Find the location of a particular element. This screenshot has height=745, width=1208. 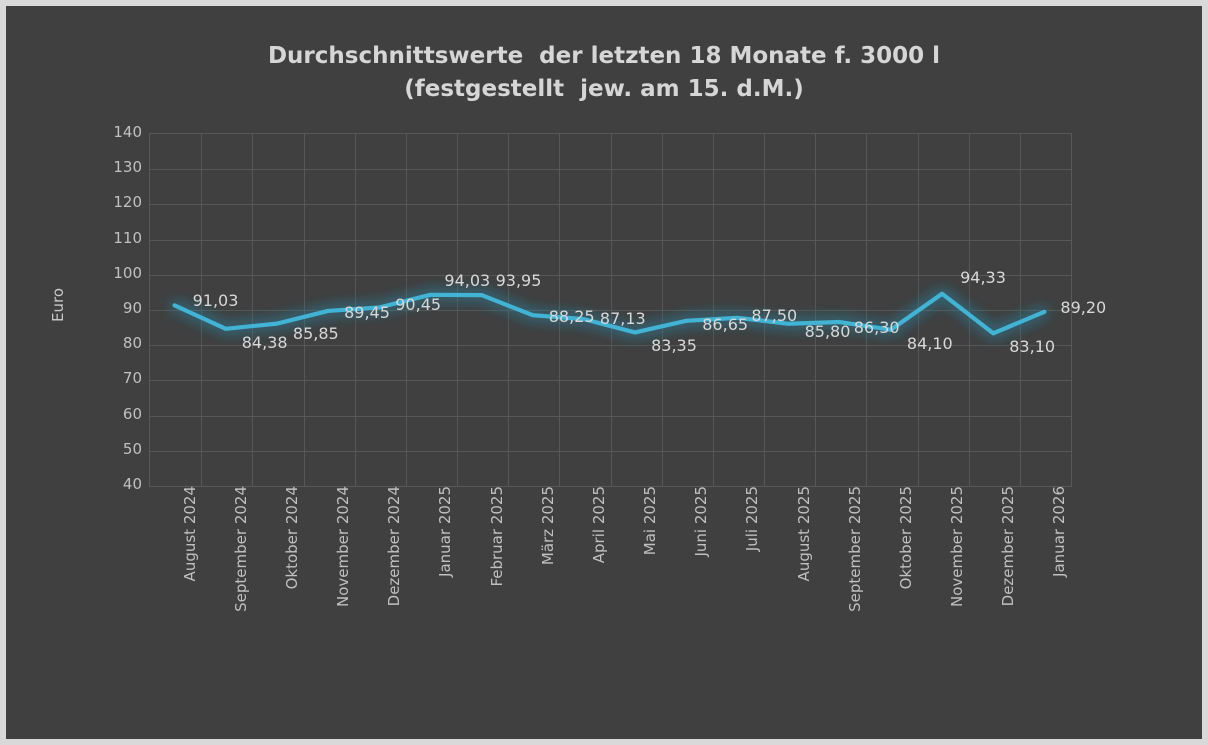

y-axis-tick: 120 is located at coordinates (127, 202).